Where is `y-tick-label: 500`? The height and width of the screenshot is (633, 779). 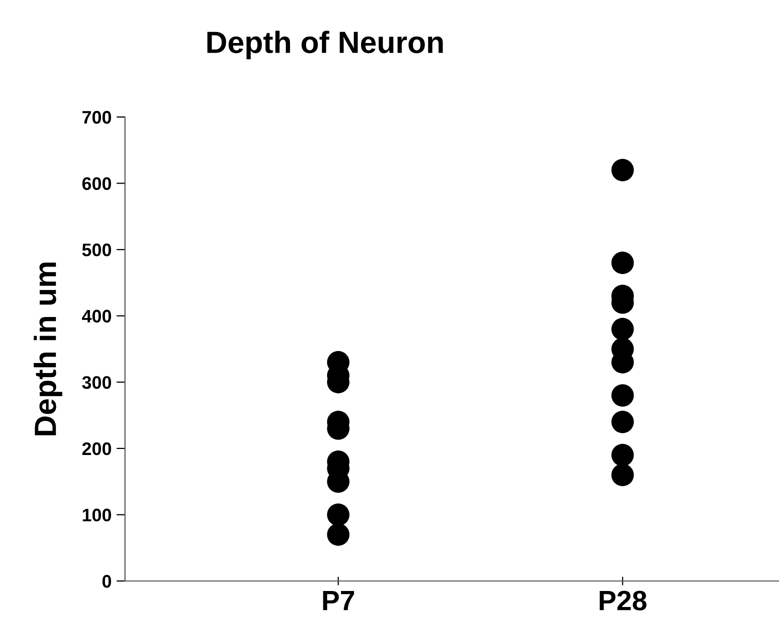
y-tick-label: 500 is located at coordinates (97, 250).